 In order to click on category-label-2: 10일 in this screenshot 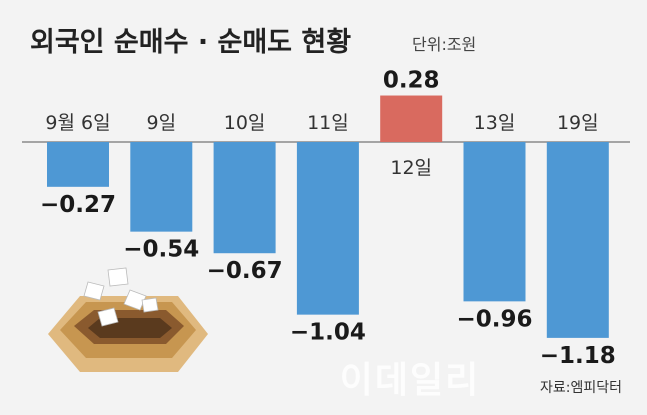, I will do `click(245, 123)`.